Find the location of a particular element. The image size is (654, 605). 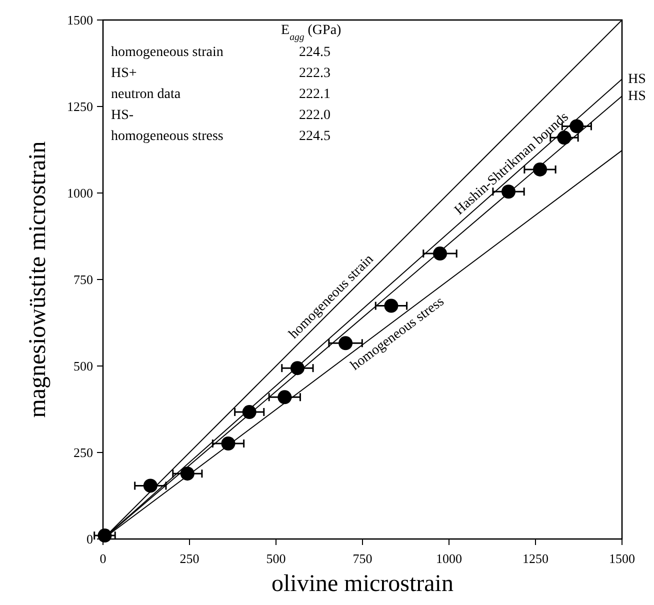

annotation: 222.3 is located at coordinates (314, 73).